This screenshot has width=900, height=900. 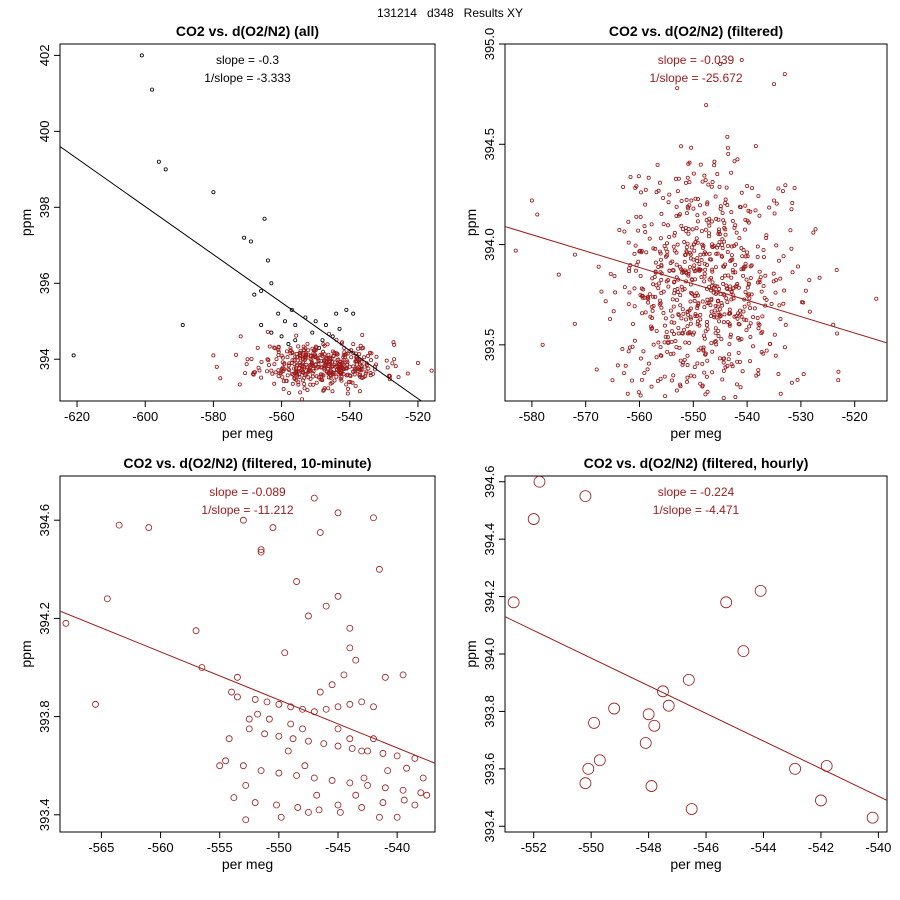 I want to click on y-tick-label: 394.0, so click(x=489, y=654).